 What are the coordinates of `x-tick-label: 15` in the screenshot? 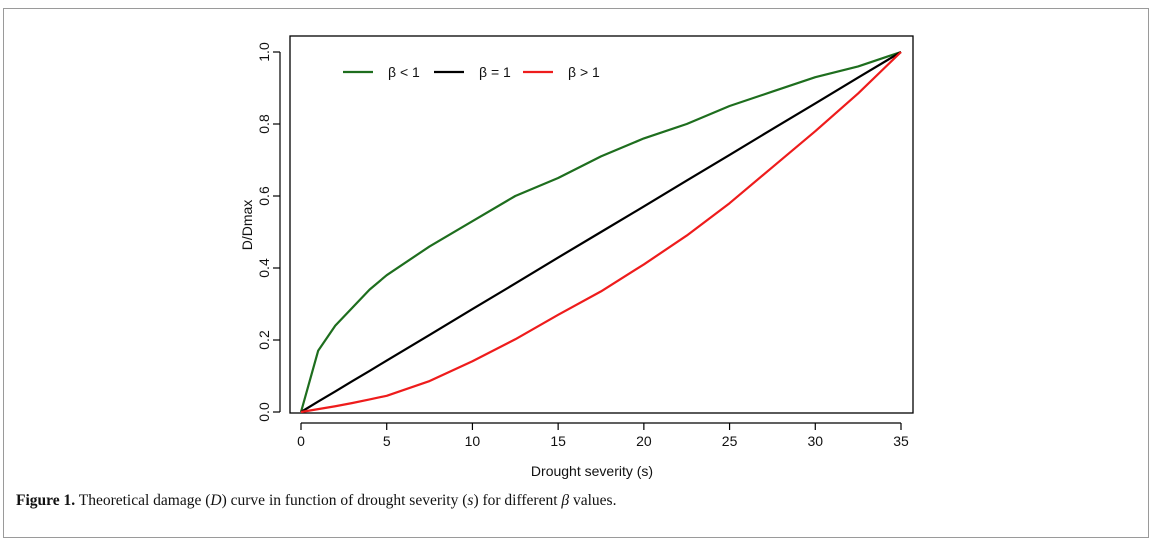 It's located at (558, 441).